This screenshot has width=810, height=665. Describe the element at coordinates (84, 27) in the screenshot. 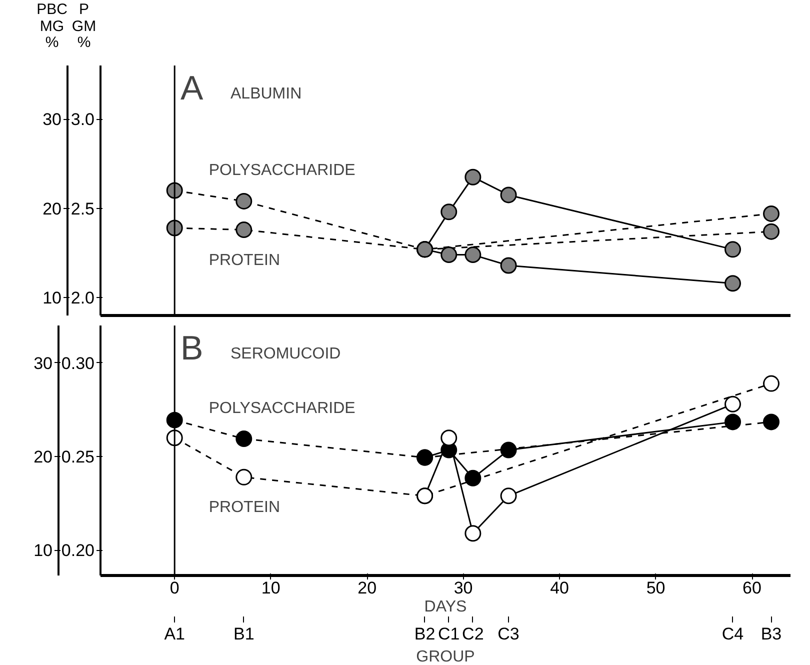

I see `y2label: P GM %` at that location.